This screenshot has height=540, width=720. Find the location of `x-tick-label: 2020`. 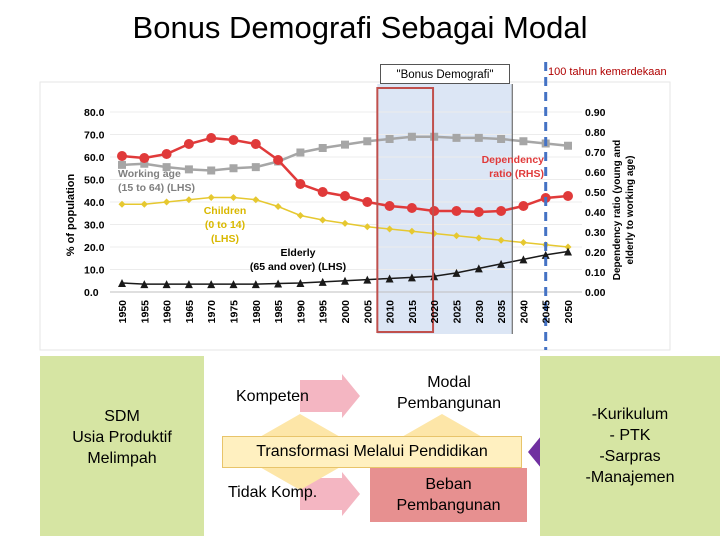

x-tick-label: 2020 is located at coordinates (435, 312).